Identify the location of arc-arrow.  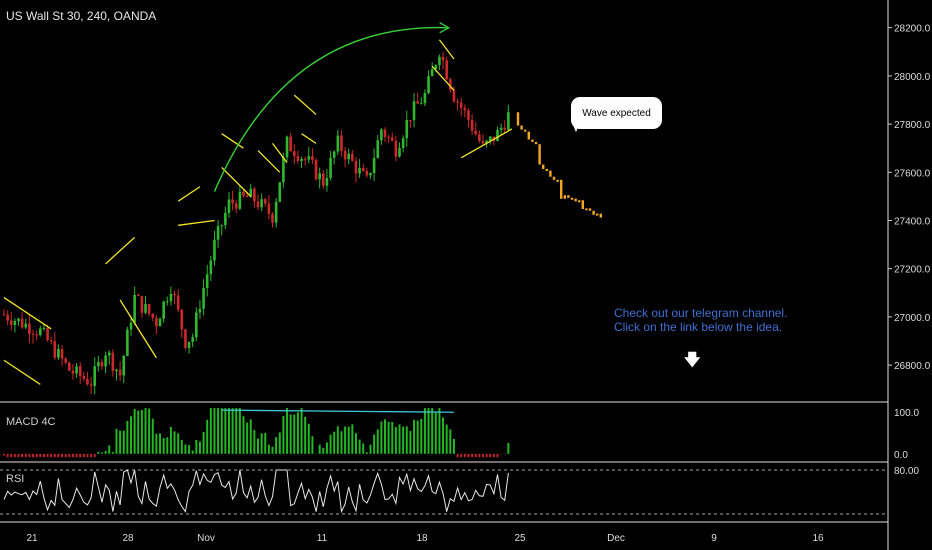
(330, 109).